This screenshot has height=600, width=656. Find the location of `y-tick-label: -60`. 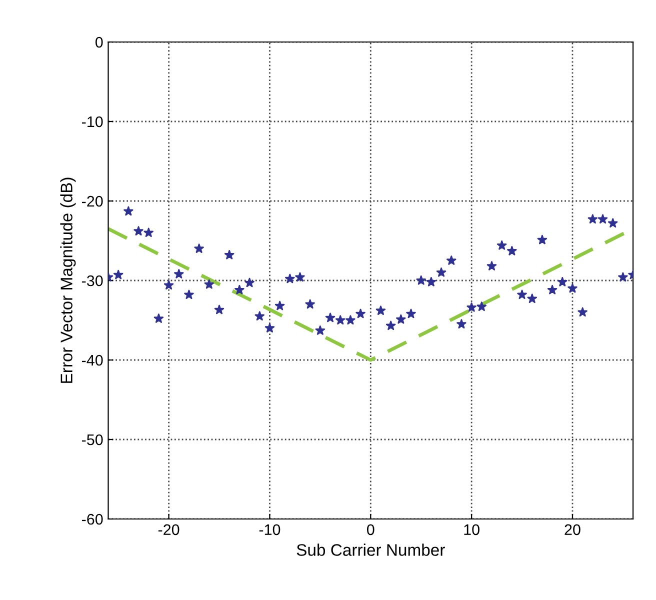

y-tick-label: -60 is located at coordinates (92, 519).